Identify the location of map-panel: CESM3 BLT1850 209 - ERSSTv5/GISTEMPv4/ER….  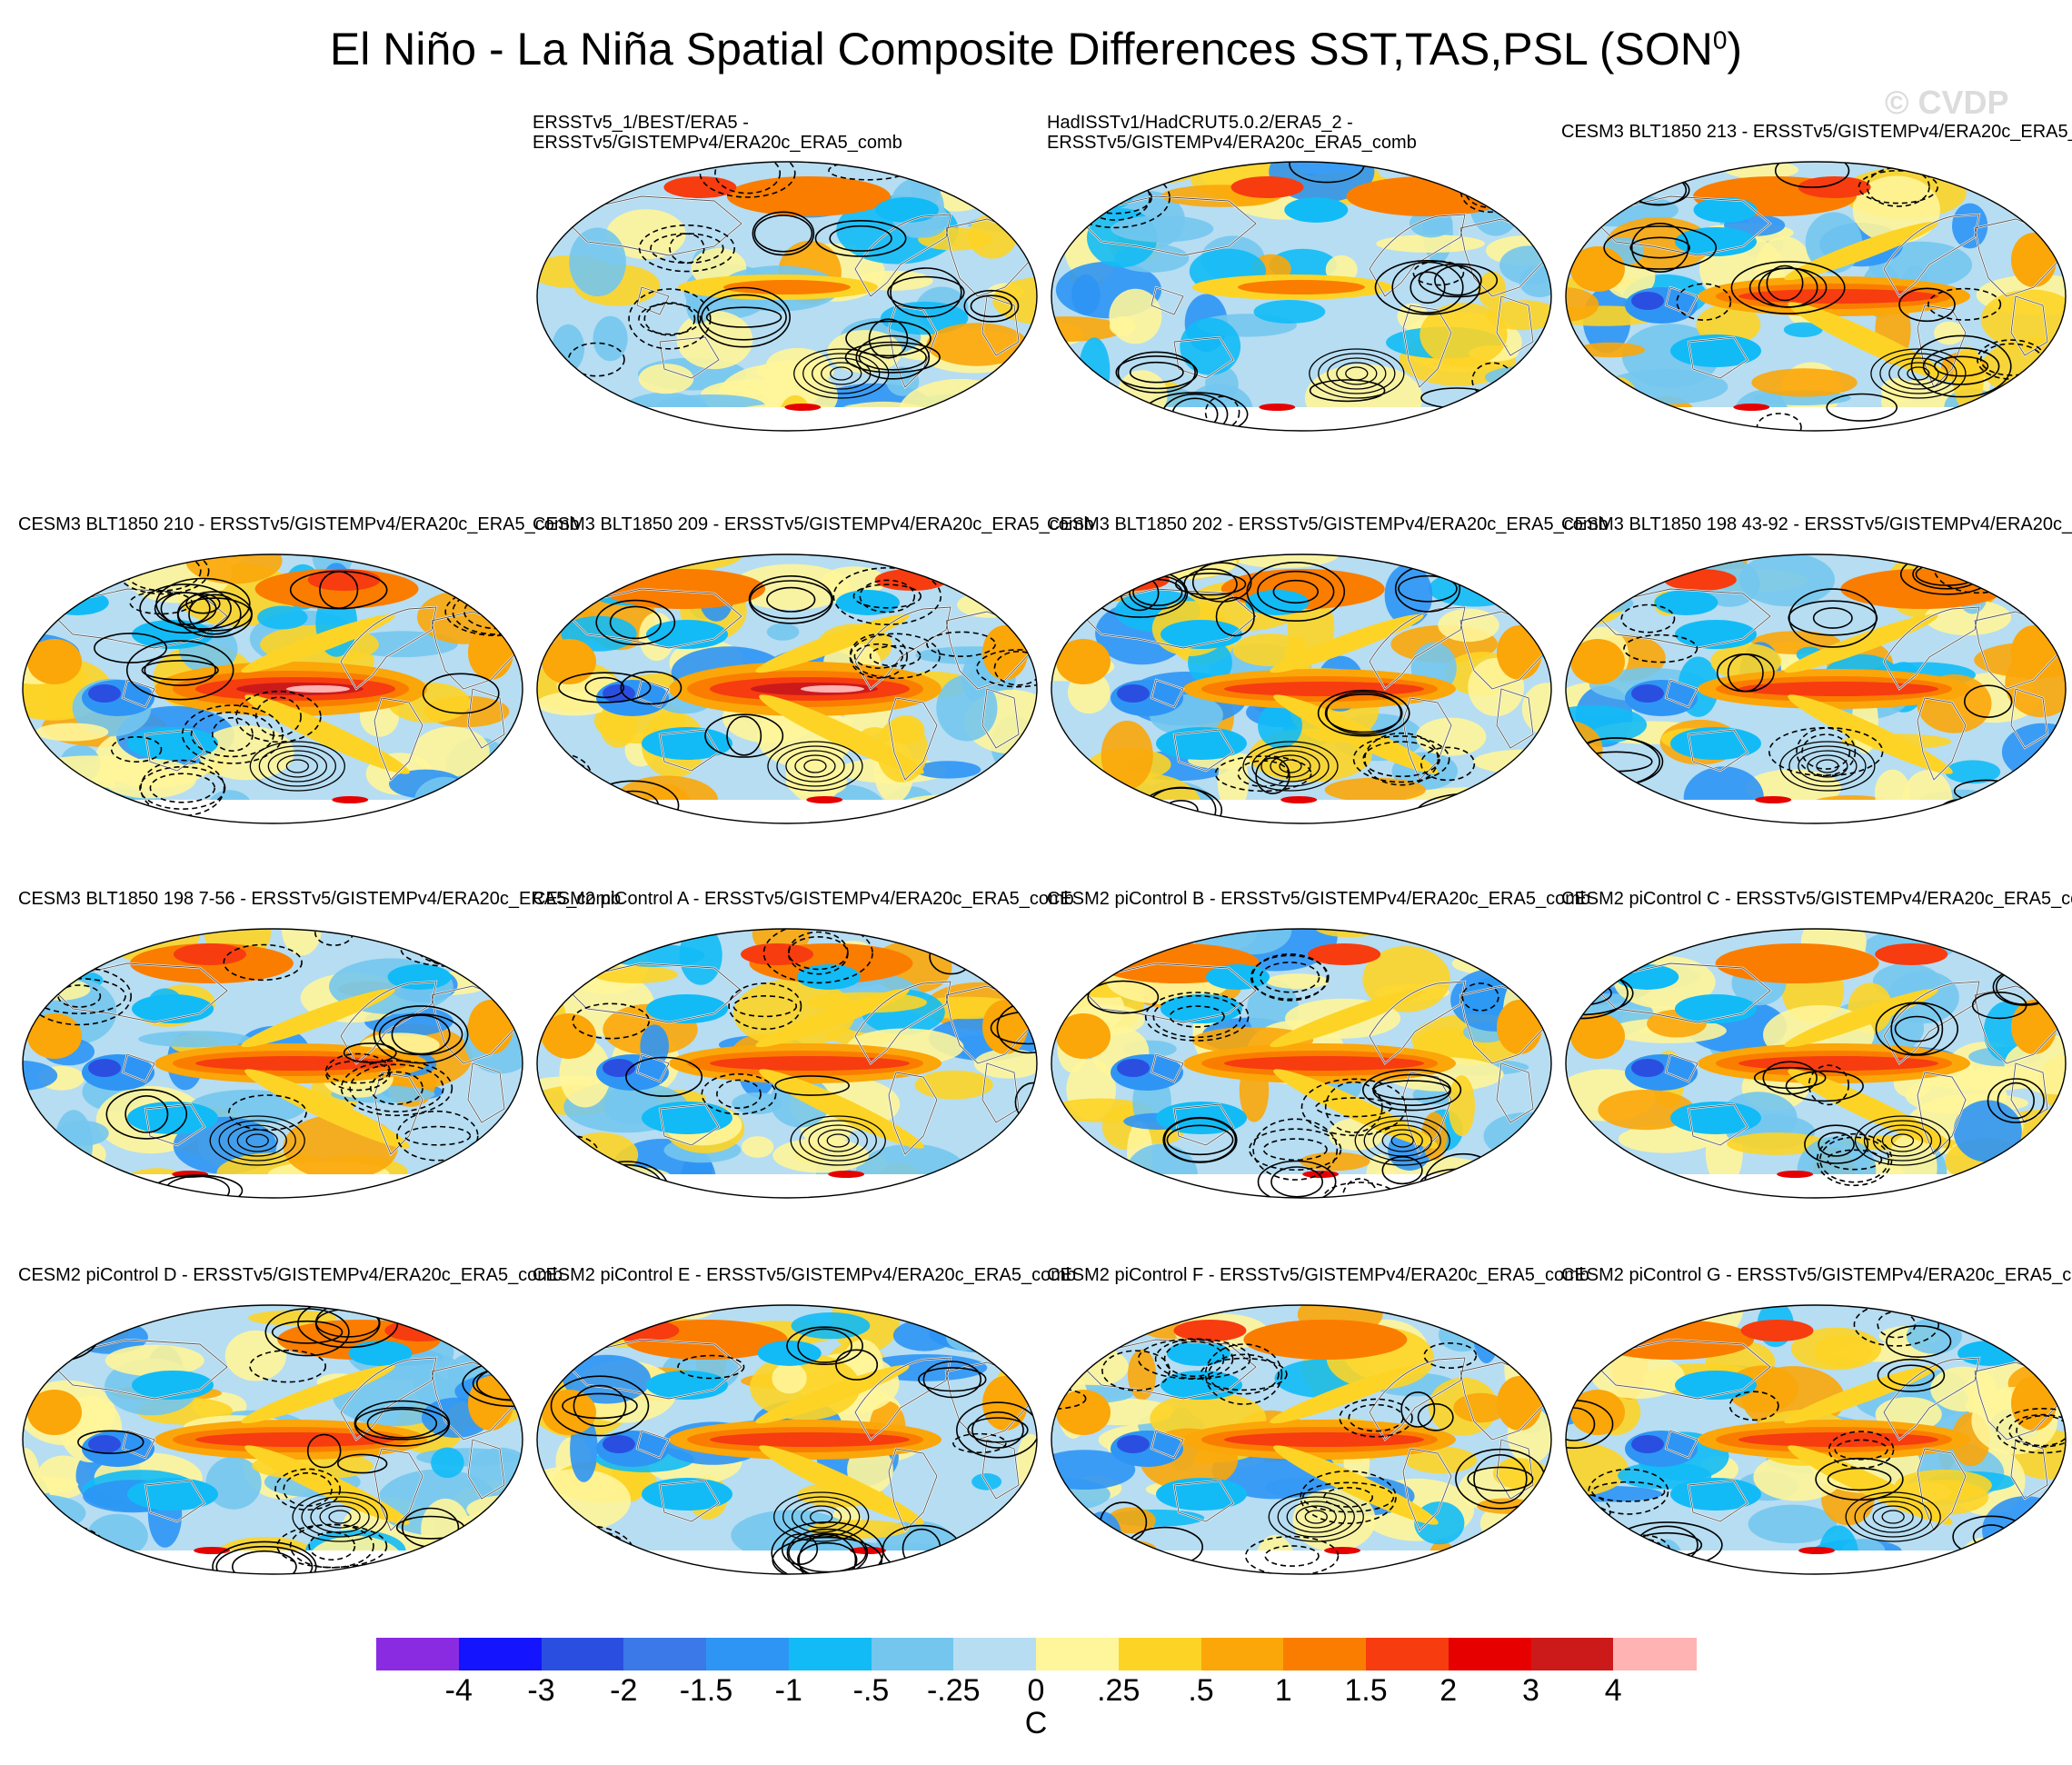
(813, 678).